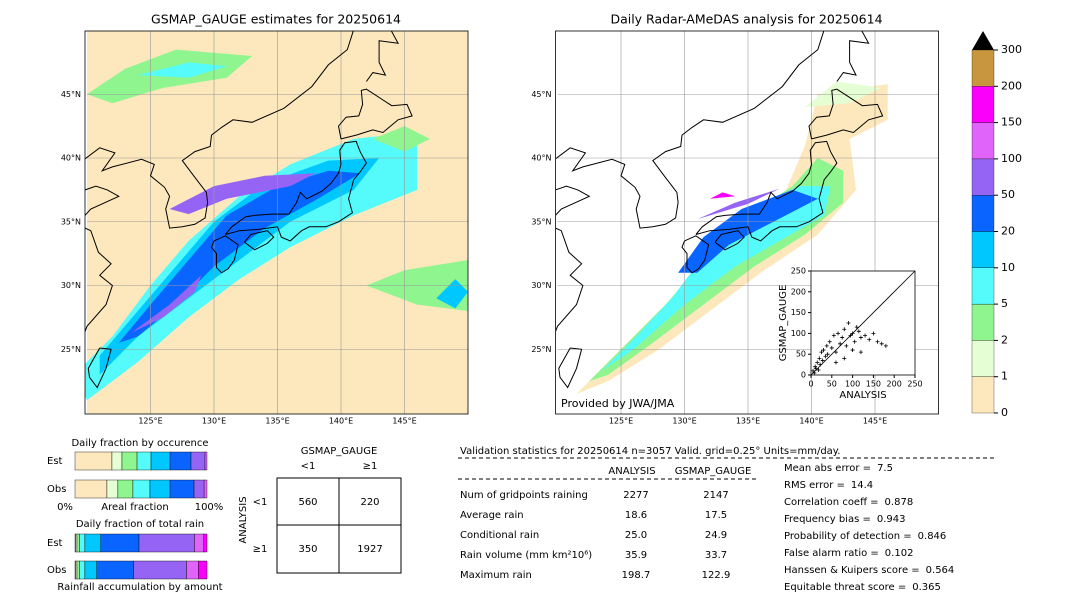 This screenshot has height=612, width=1080. I want to click on axis-start: 0%, so click(65, 507).